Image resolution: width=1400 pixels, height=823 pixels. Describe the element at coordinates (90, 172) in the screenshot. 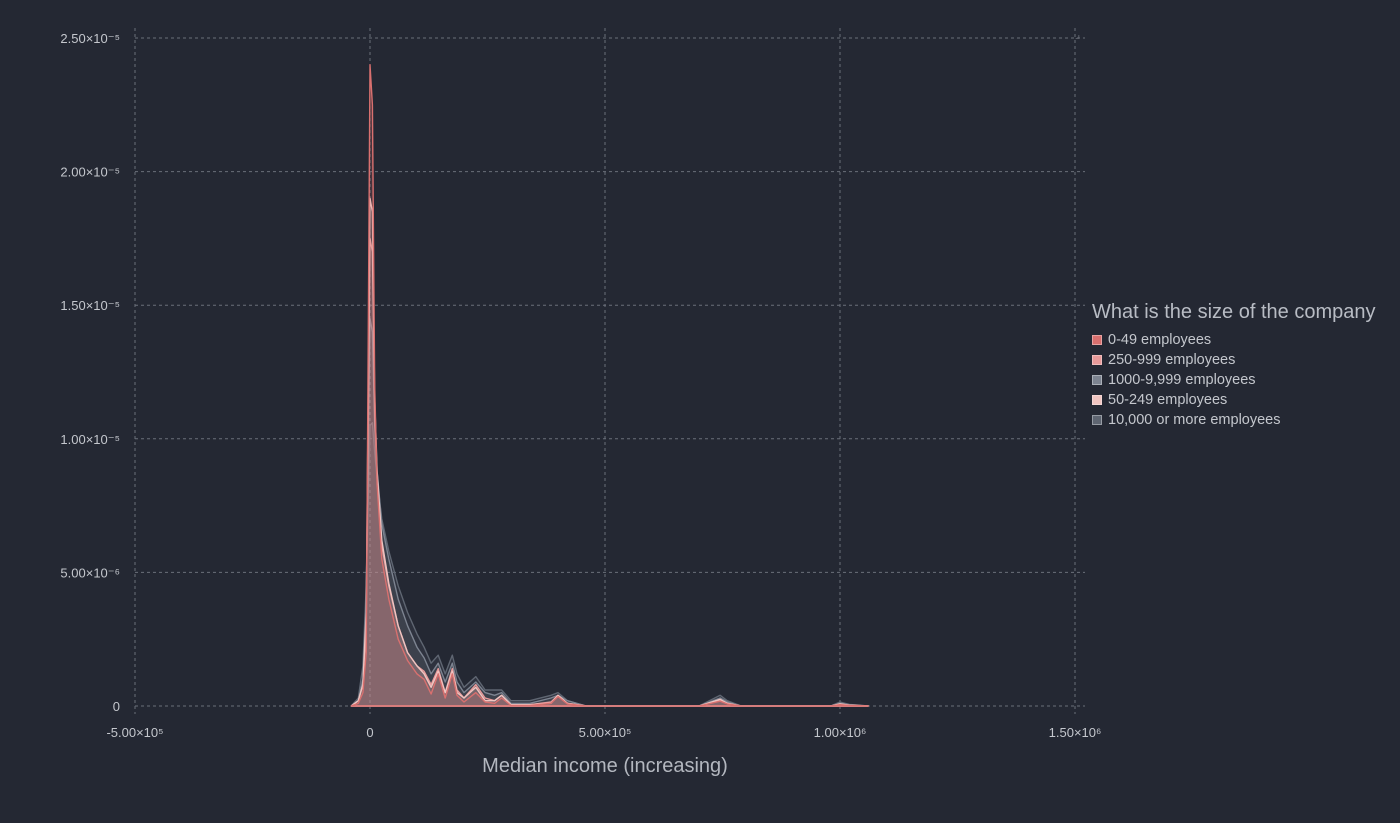

I see `y-tick-label: 2.00×10⁻⁵` at that location.